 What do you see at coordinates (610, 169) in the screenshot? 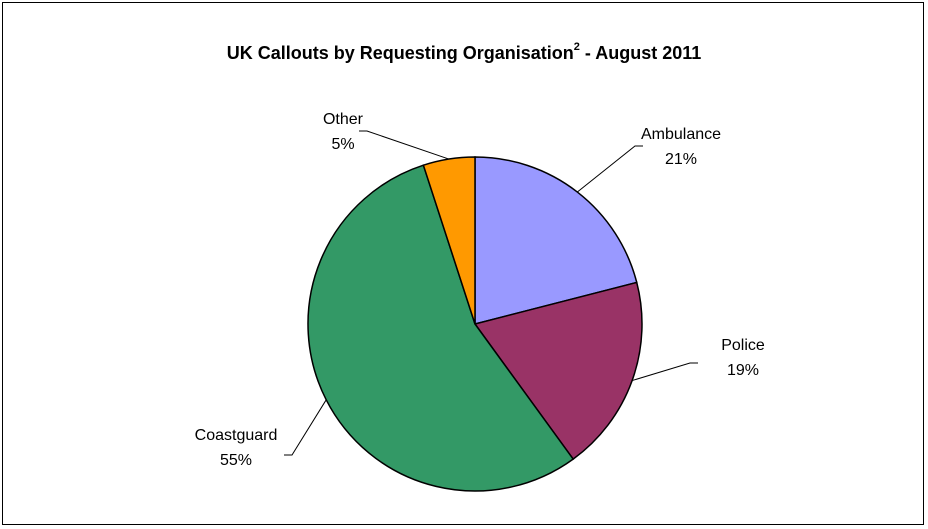
I see `leader-line-ambulance` at bounding box center [610, 169].